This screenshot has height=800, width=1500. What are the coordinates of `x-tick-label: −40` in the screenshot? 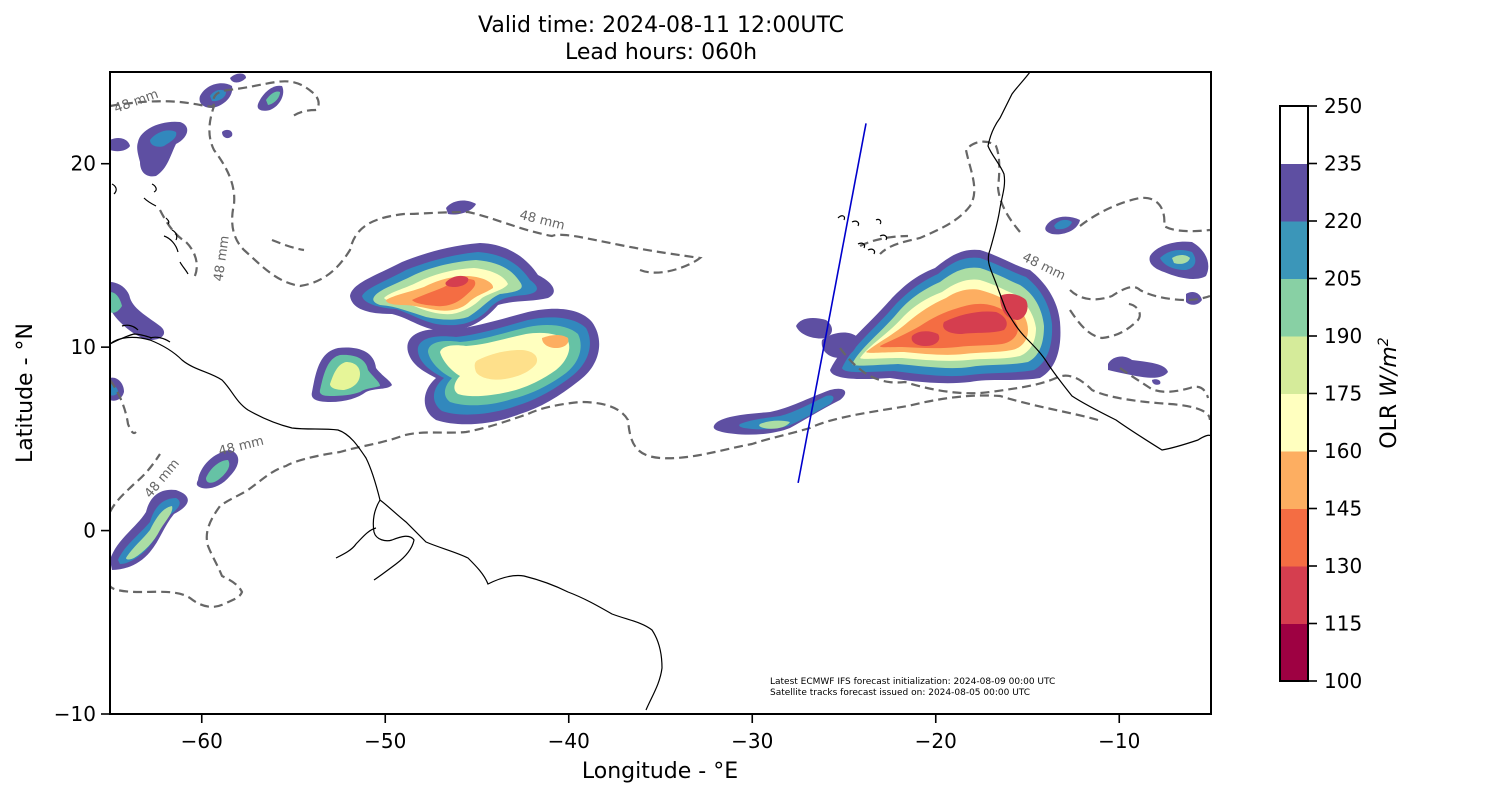 It's located at (569, 741).